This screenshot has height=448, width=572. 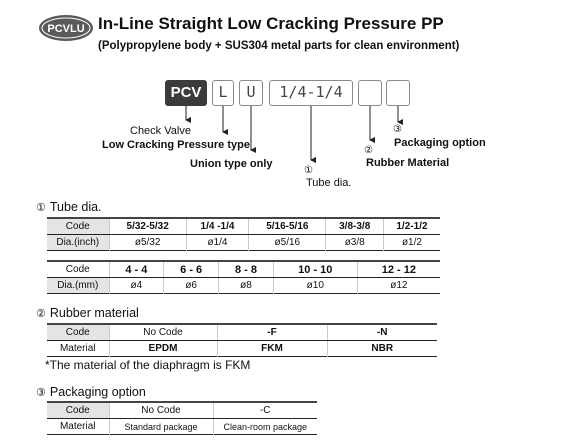 I want to click on table-row: Code 4 - 4 6 - 6 8 - 8 10 - 10 12 - 12, so click(x=243, y=269).